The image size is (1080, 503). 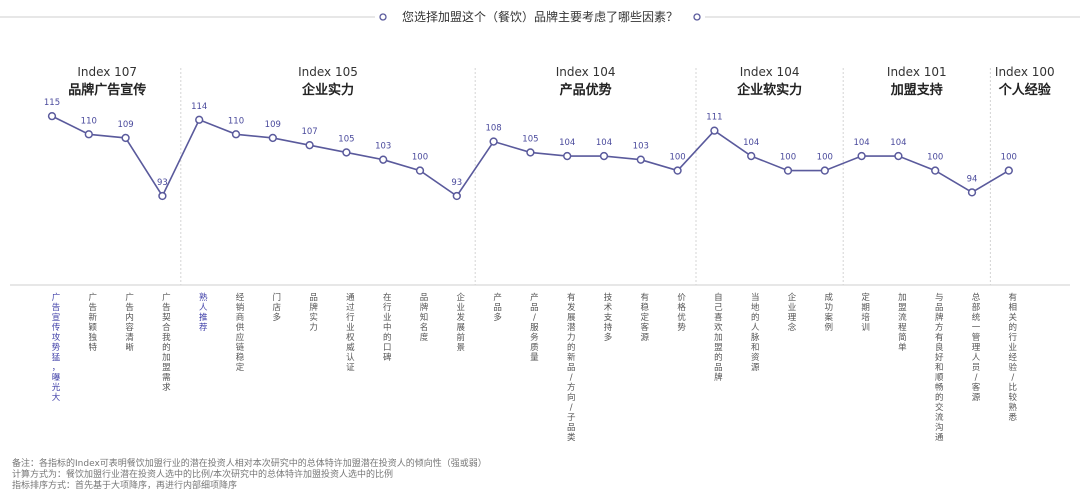 I want to click on category-label: 广告新颖独特, so click(x=93, y=322).